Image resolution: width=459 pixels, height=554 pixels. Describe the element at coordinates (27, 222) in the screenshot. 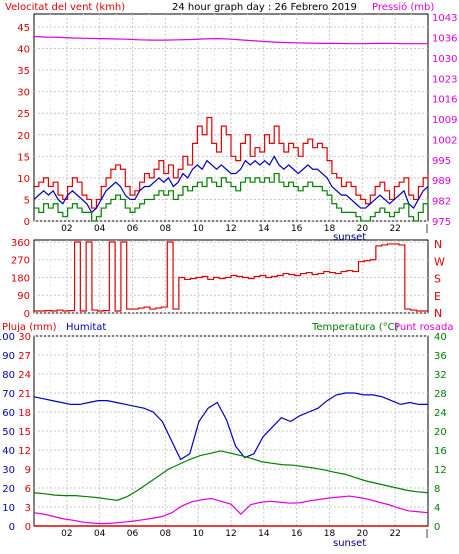

I see `wind-tick-label: 0` at that location.